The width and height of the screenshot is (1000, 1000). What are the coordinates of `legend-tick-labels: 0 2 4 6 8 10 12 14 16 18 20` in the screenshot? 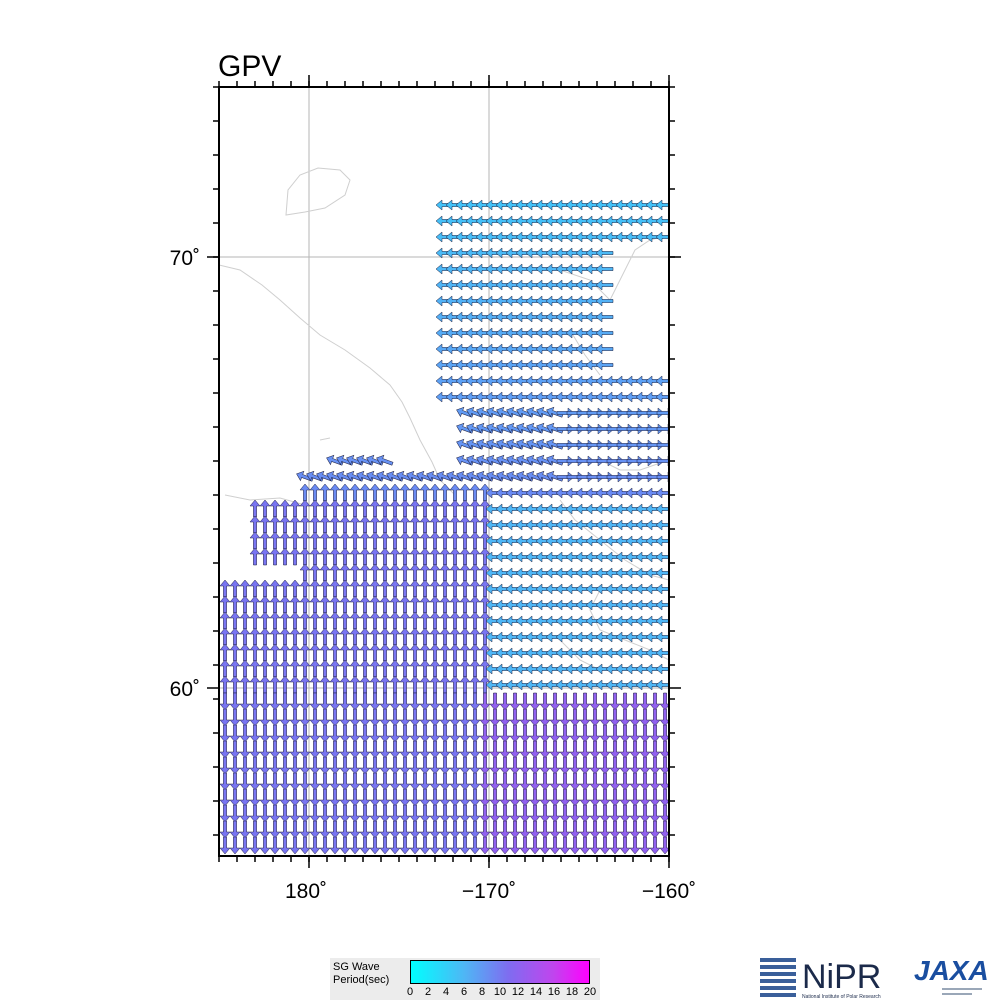 It's located at (500, 993).